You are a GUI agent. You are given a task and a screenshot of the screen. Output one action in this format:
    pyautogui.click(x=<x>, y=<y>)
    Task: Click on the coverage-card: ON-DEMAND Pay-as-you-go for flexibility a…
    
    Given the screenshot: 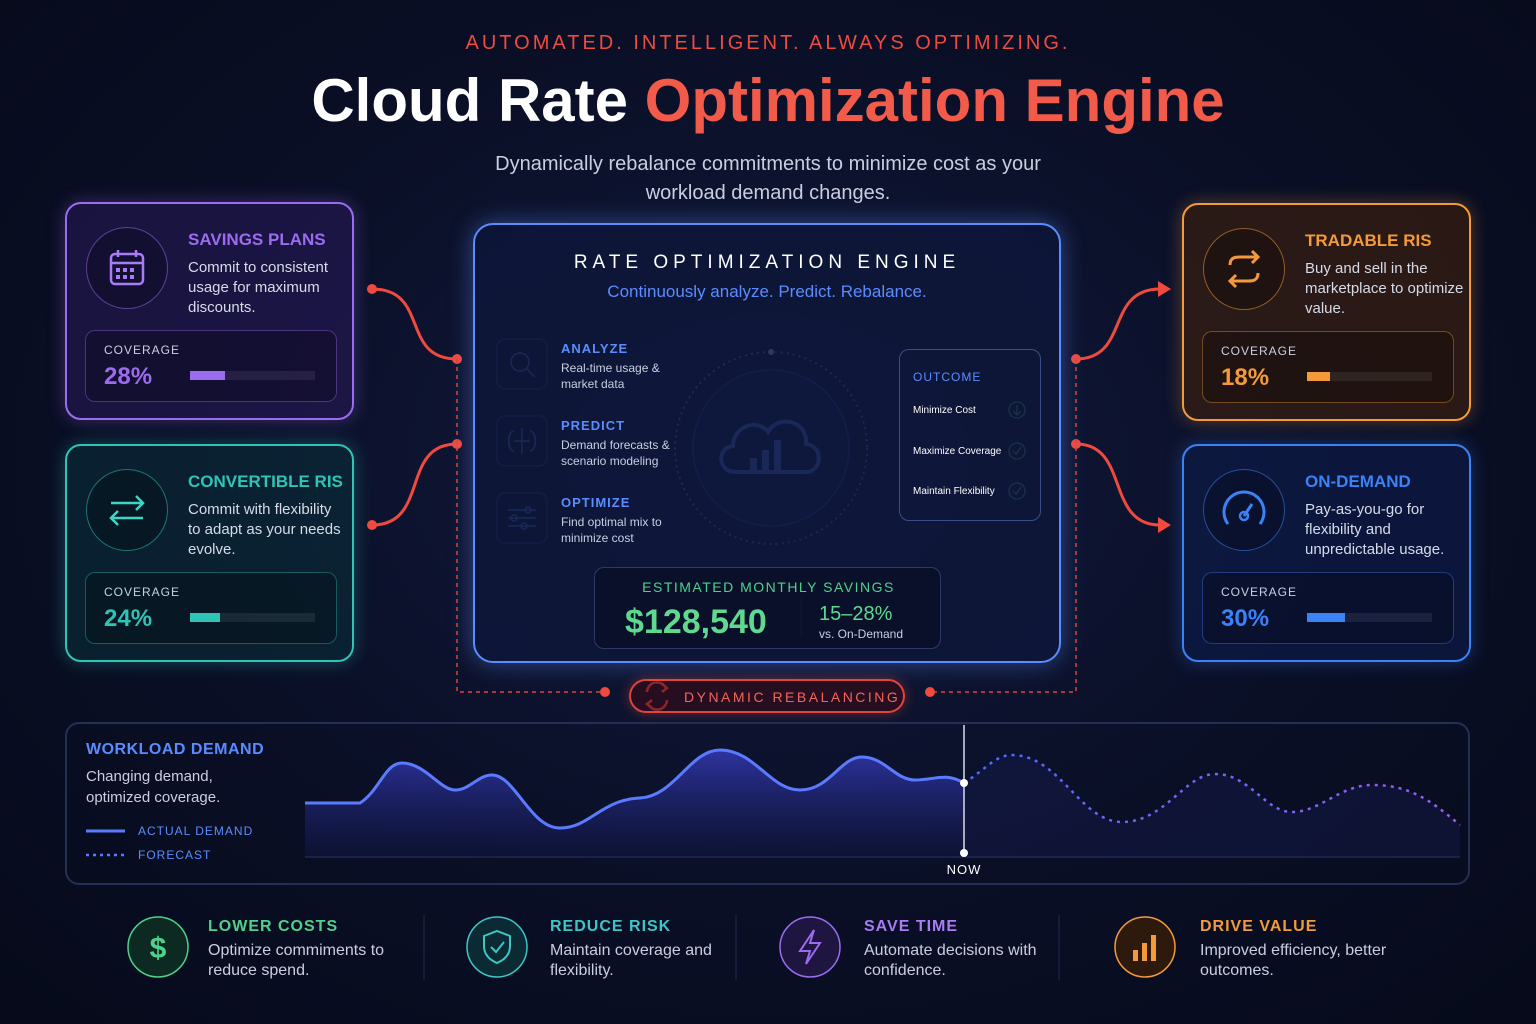 What is the action you would take?
    pyautogui.click(x=1326, y=553)
    